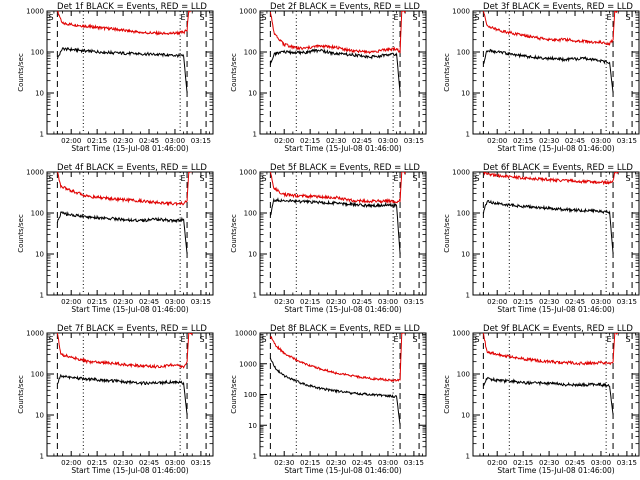 The image size is (640, 480). Describe the element at coordinates (132, 329) in the screenshot. I see `plot-title: Det 7f BLACK = Events, RED = LLD` at that location.